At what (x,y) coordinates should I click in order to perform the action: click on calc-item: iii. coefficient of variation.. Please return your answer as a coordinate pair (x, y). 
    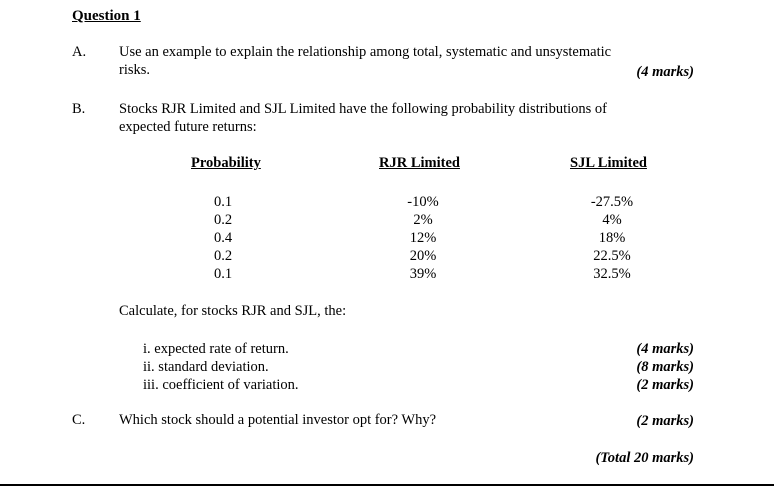
    Looking at the image, I should click on (221, 385).